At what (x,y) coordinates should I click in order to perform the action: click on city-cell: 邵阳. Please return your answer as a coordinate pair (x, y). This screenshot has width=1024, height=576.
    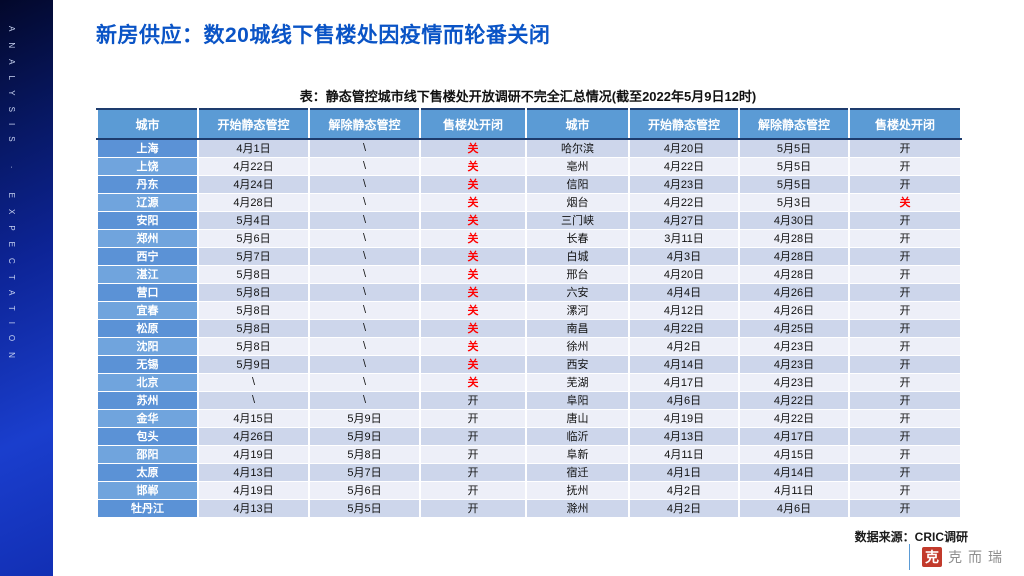
    Looking at the image, I should click on (147, 454).